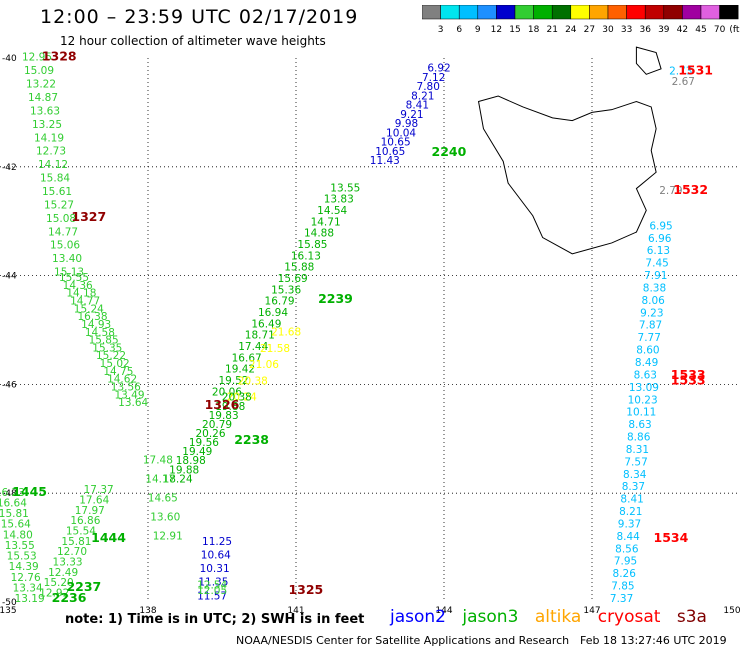  I want to click on wave-height-value: 14.87, so click(43, 98).